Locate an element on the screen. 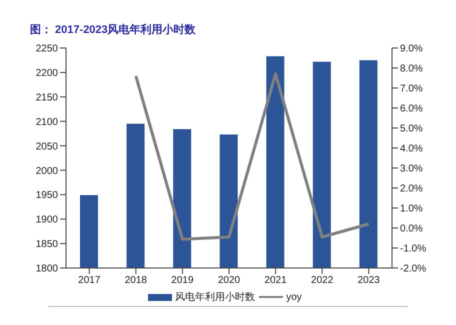 The height and width of the screenshot is (325, 456). y2-tick-label: 1.0% is located at coordinates (411, 209).